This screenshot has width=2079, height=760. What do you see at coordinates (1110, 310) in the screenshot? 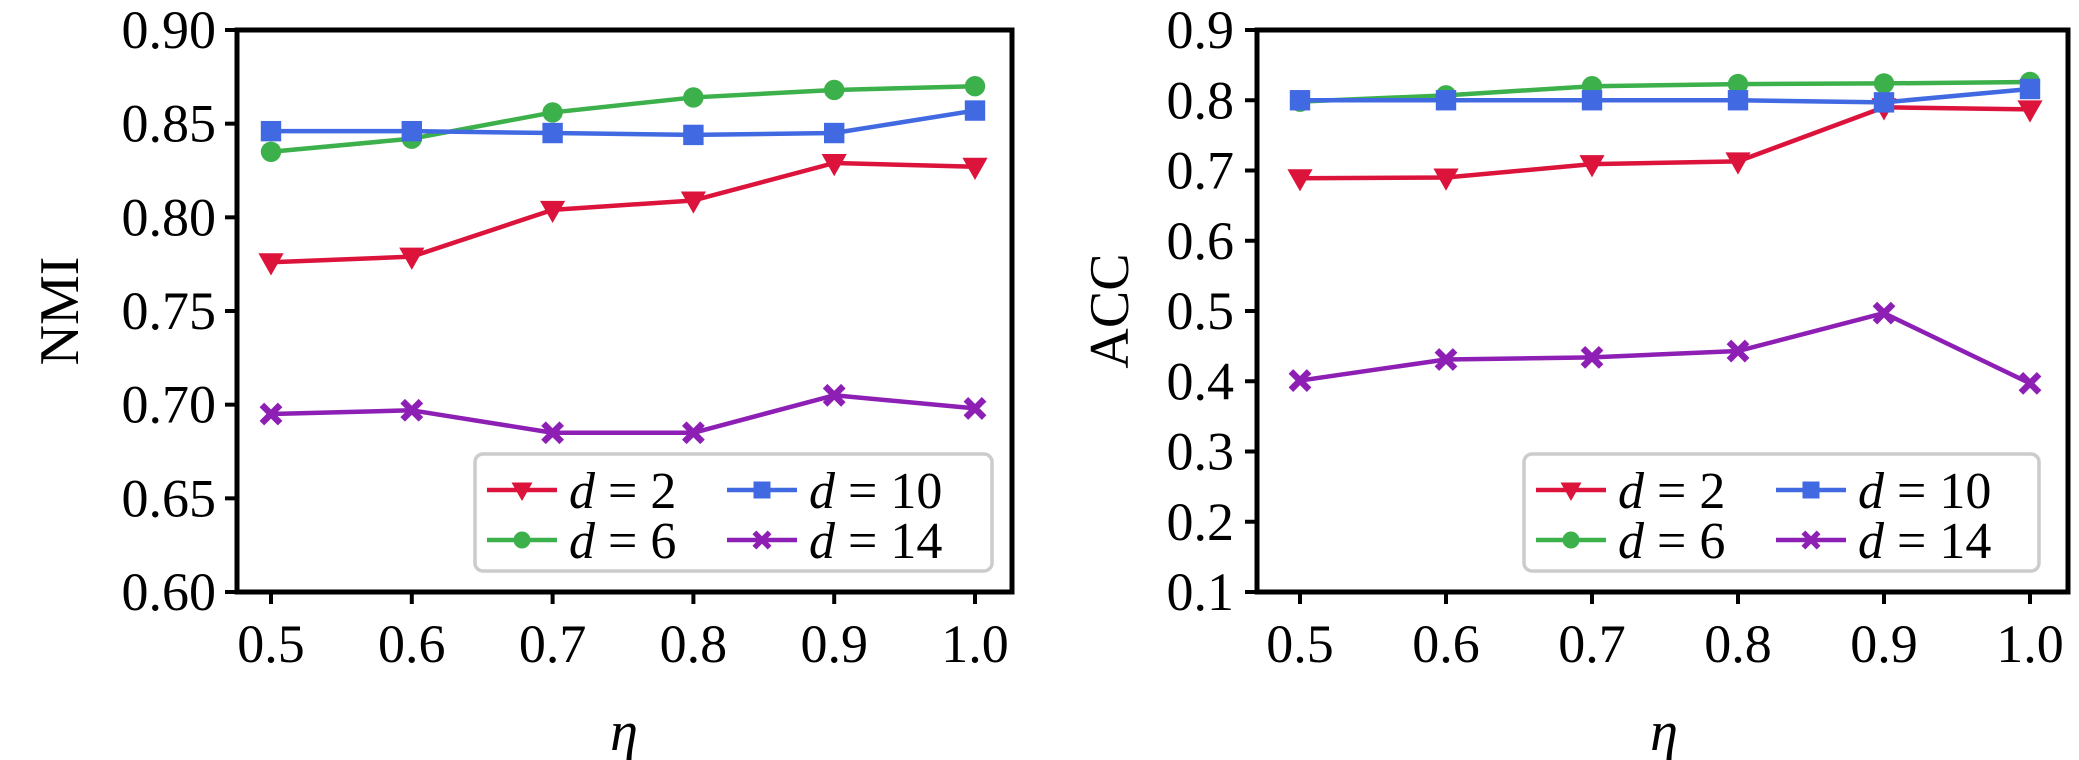
I see `y-axis-label: ACC` at bounding box center [1110, 310].